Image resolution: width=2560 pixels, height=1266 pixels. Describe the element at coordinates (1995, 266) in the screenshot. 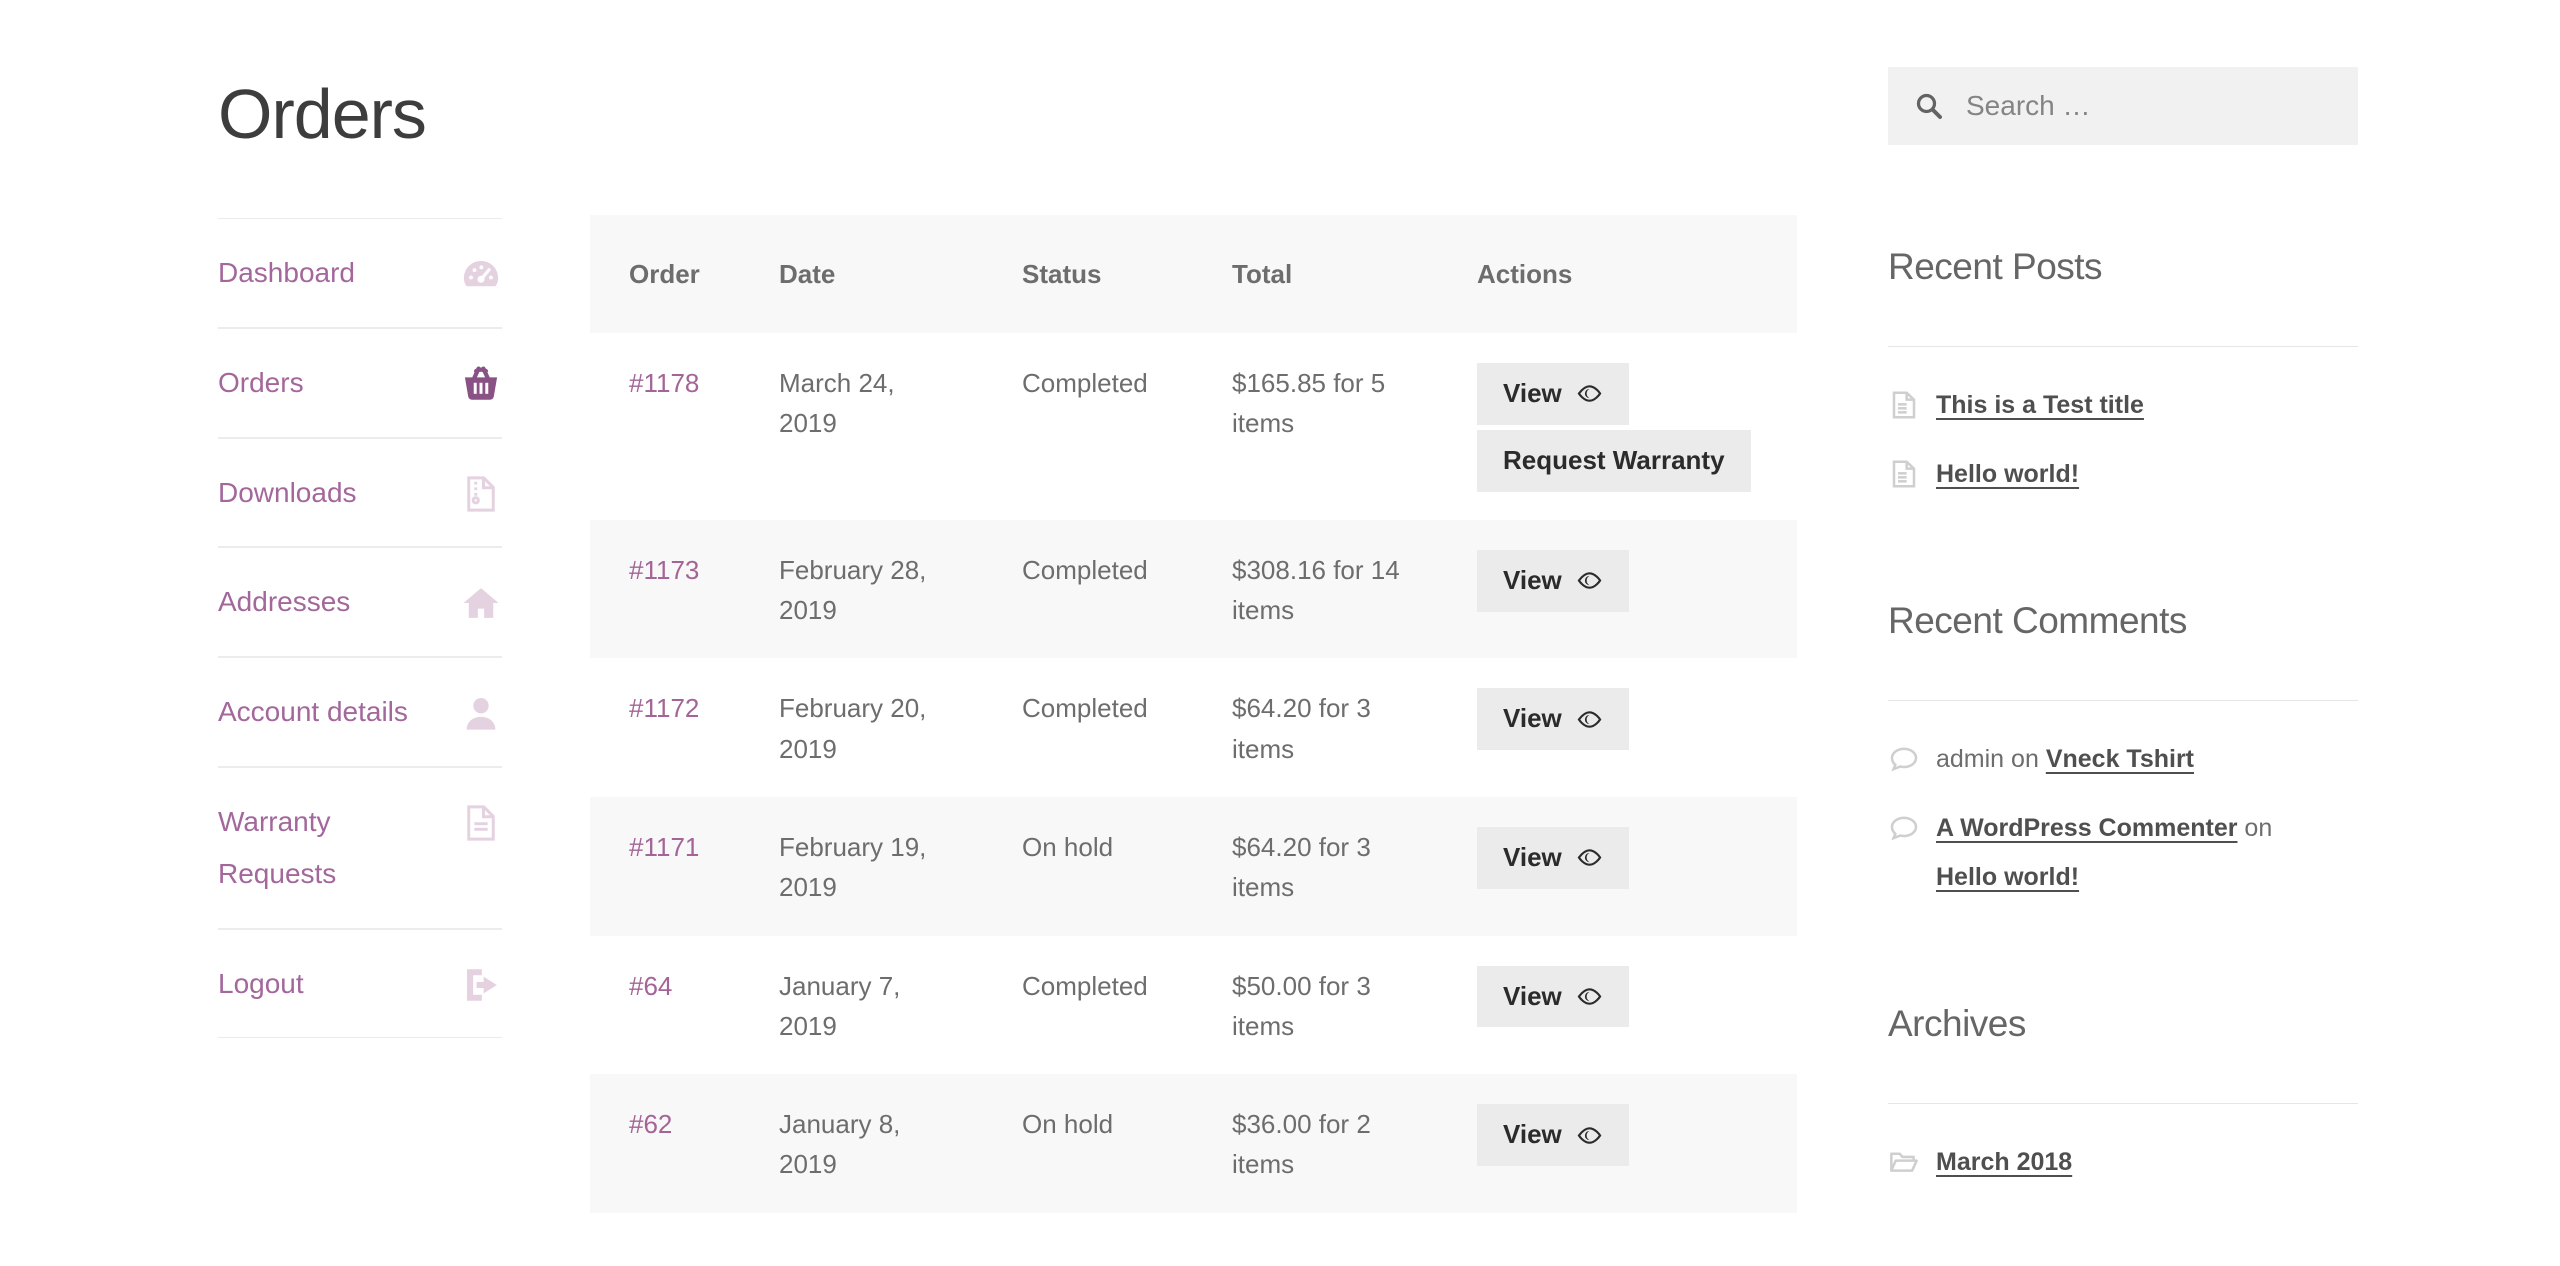

I see `recent-posts-title: Recent Posts` at that location.